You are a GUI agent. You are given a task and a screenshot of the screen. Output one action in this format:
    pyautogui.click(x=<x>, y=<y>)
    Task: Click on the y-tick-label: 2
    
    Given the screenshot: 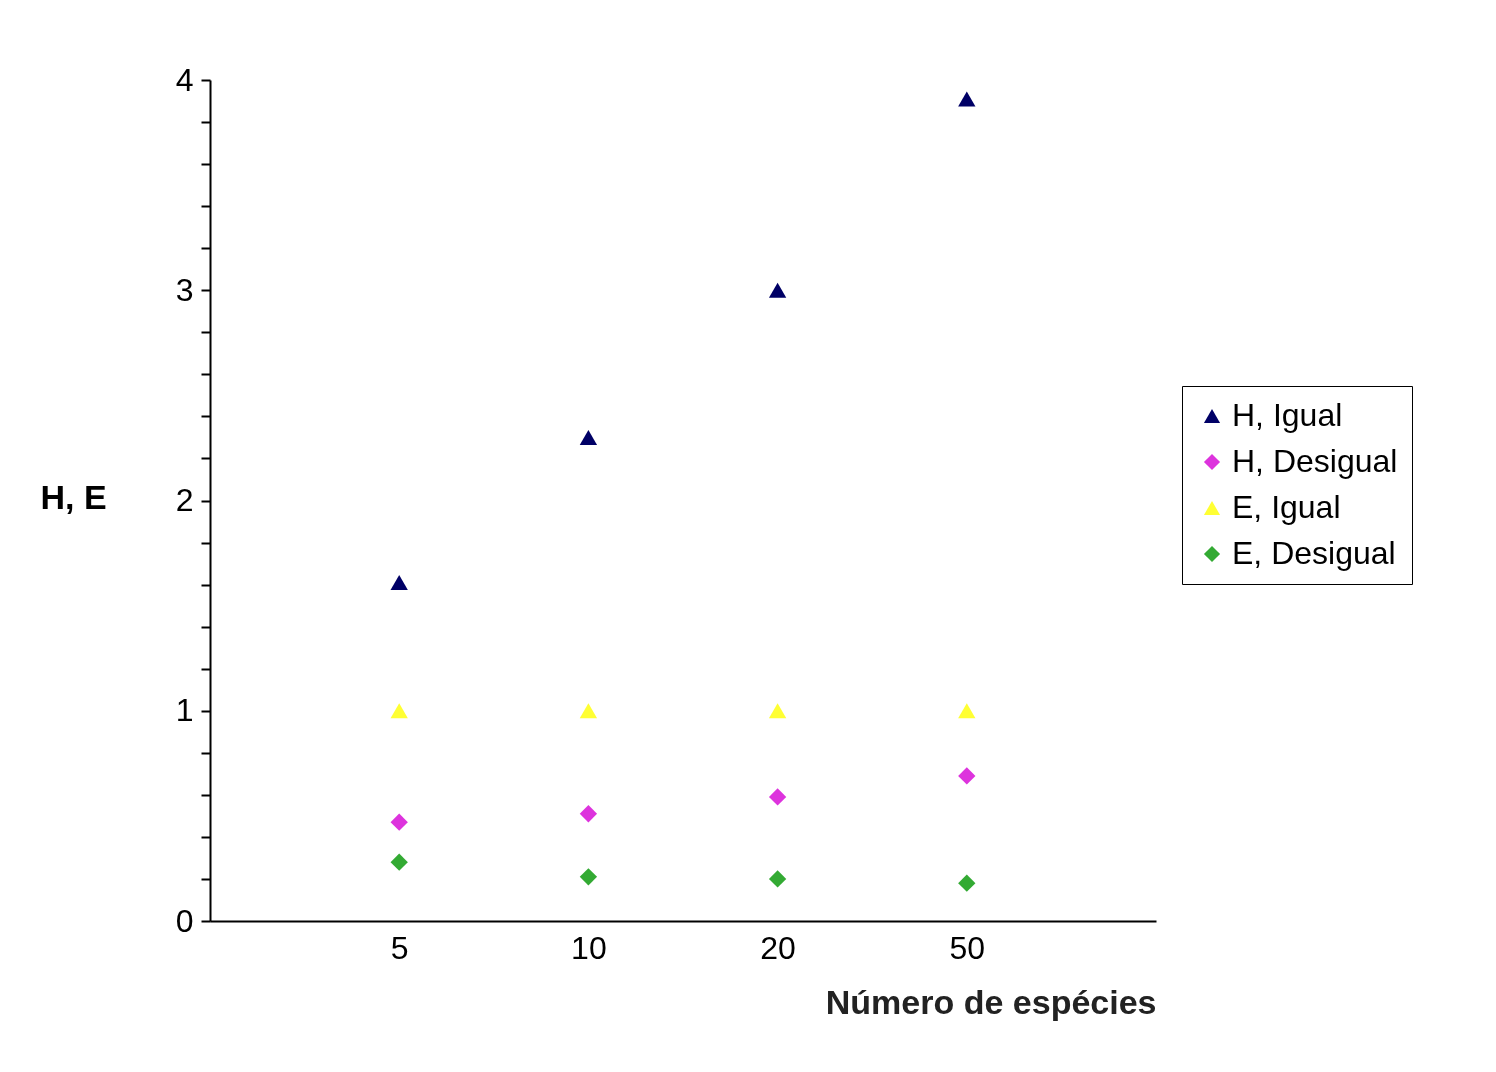 What is the action you would take?
    pyautogui.click(x=184, y=500)
    